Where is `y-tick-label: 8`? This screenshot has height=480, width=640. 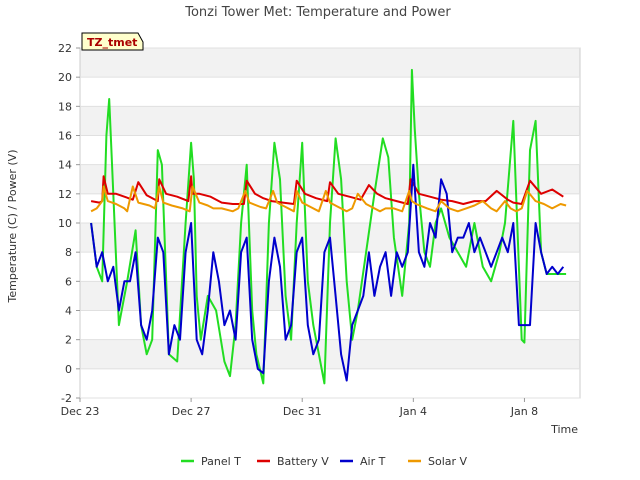 y-tick-label: 8 is located at coordinates (68, 252).